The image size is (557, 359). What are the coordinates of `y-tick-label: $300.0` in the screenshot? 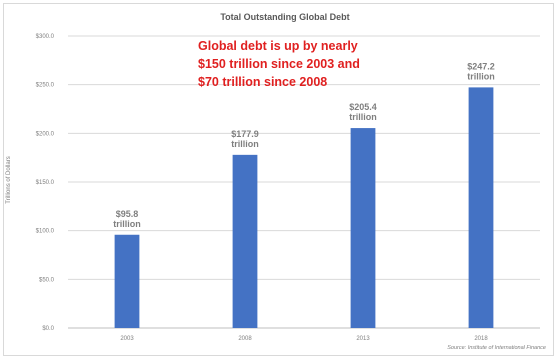 It's located at (45, 37).